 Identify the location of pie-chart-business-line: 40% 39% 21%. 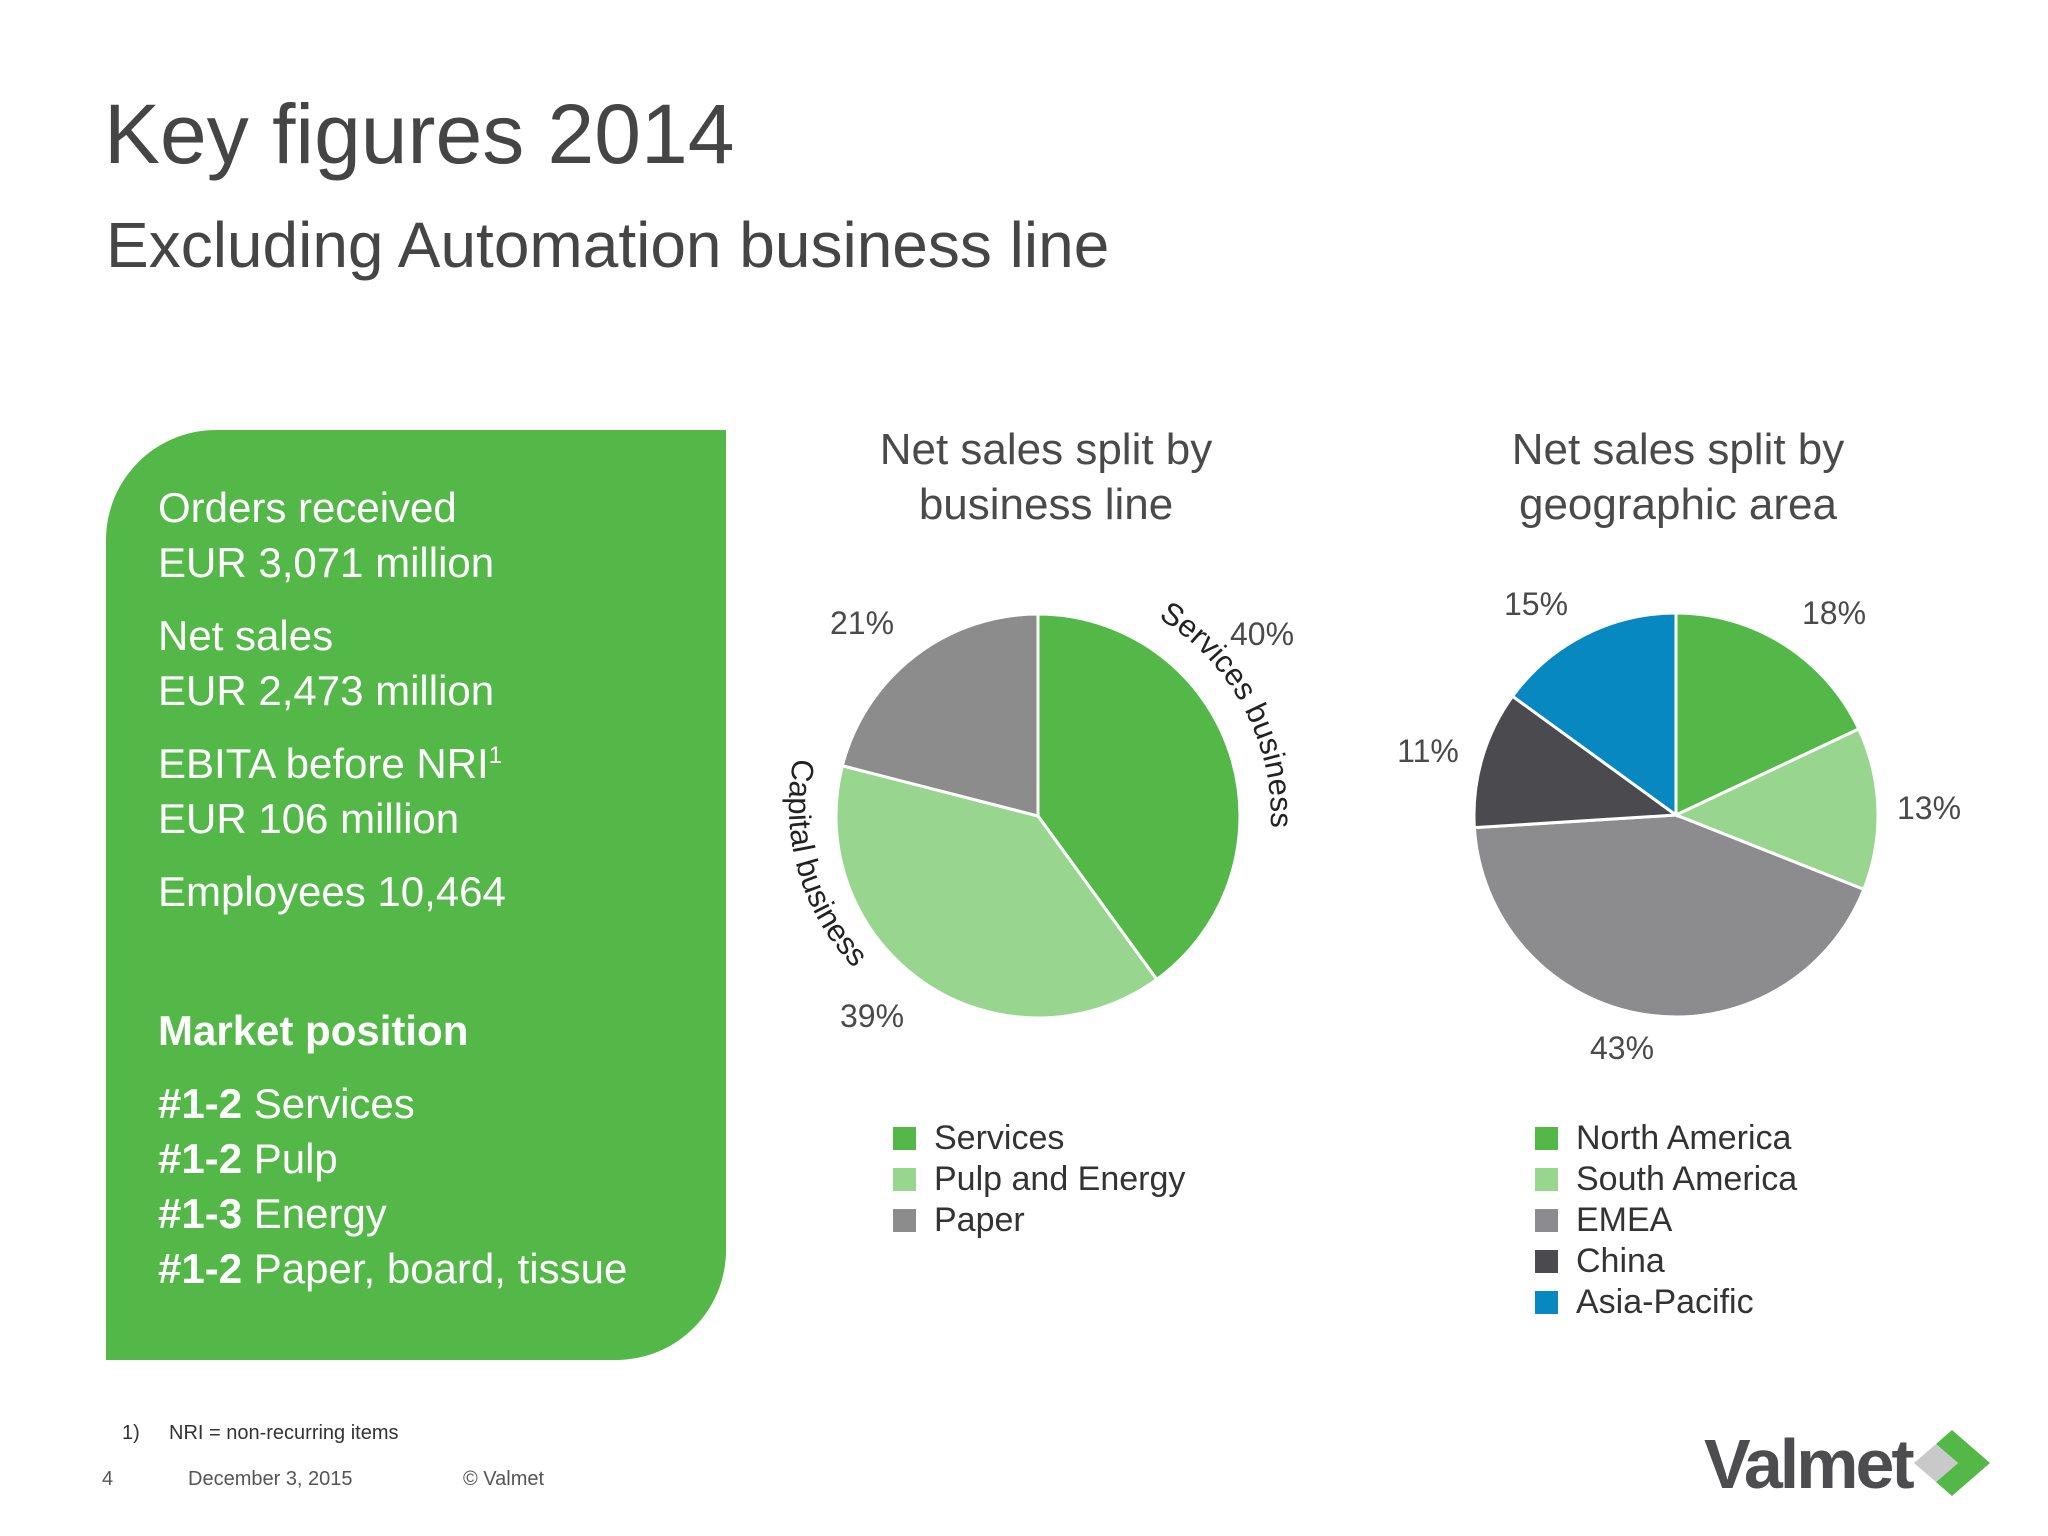
(1062, 819).